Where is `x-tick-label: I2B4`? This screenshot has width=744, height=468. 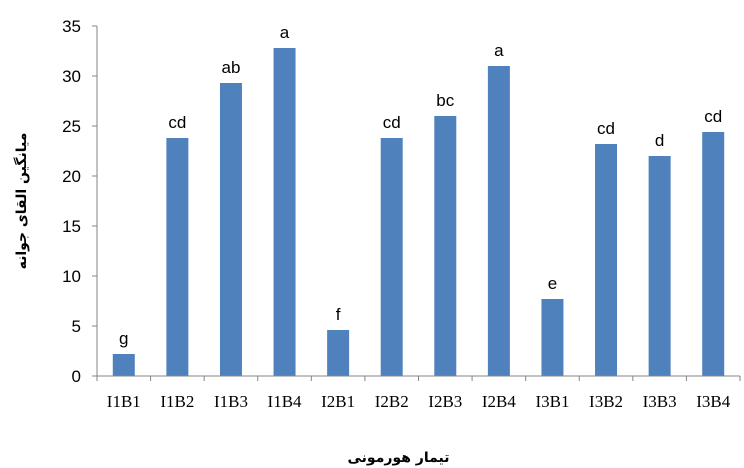 x-tick-label: I2B4 is located at coordinates (499, 401).